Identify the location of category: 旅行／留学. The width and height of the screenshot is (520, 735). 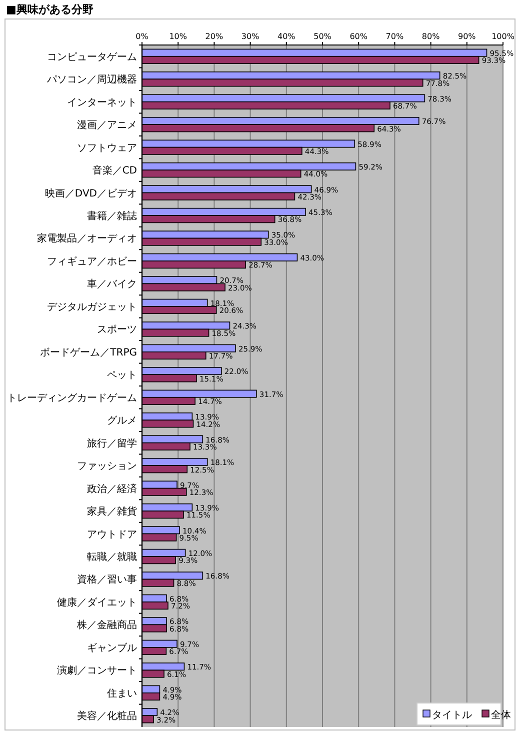
(112, 444).